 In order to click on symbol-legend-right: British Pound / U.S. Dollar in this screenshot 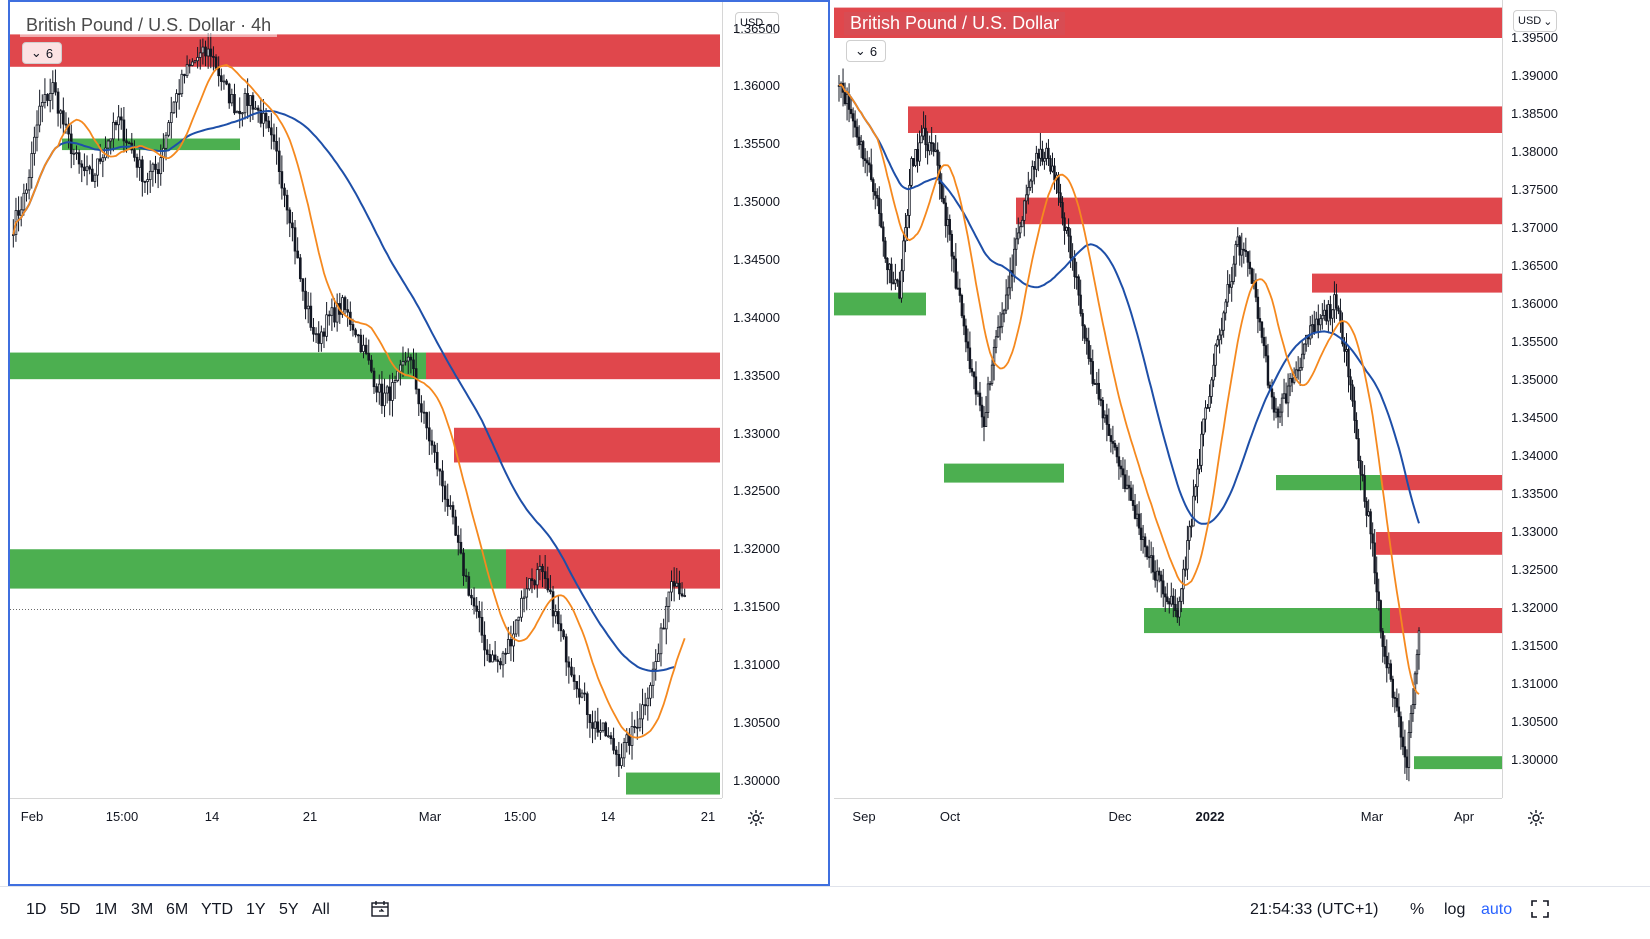, I will do `click(955, 23)`.